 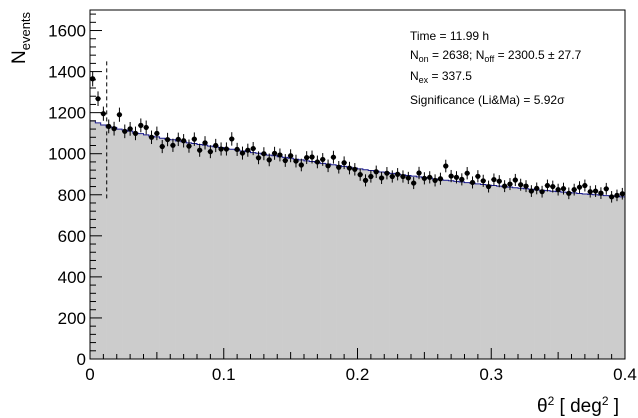 What do you see at coordinates (358, 374) in the screenshot?
I see `x-tick-label: 0.2` at bounding box center [358, 374].